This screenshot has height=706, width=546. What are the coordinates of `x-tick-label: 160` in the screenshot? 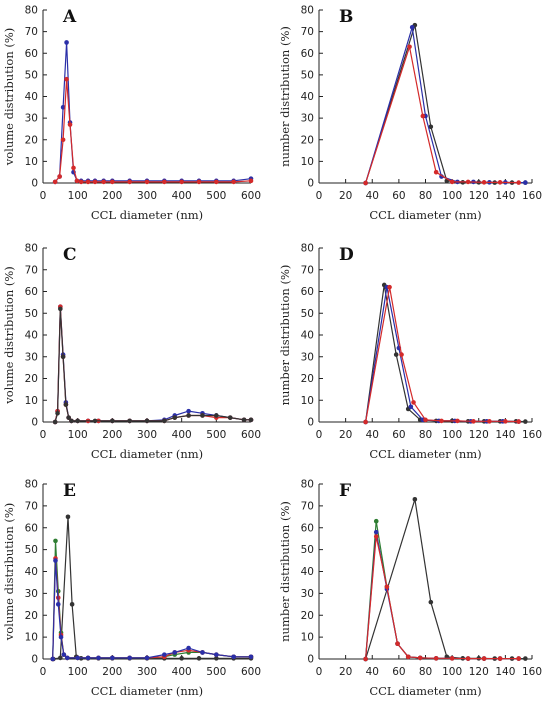 It's located at (532, 196).